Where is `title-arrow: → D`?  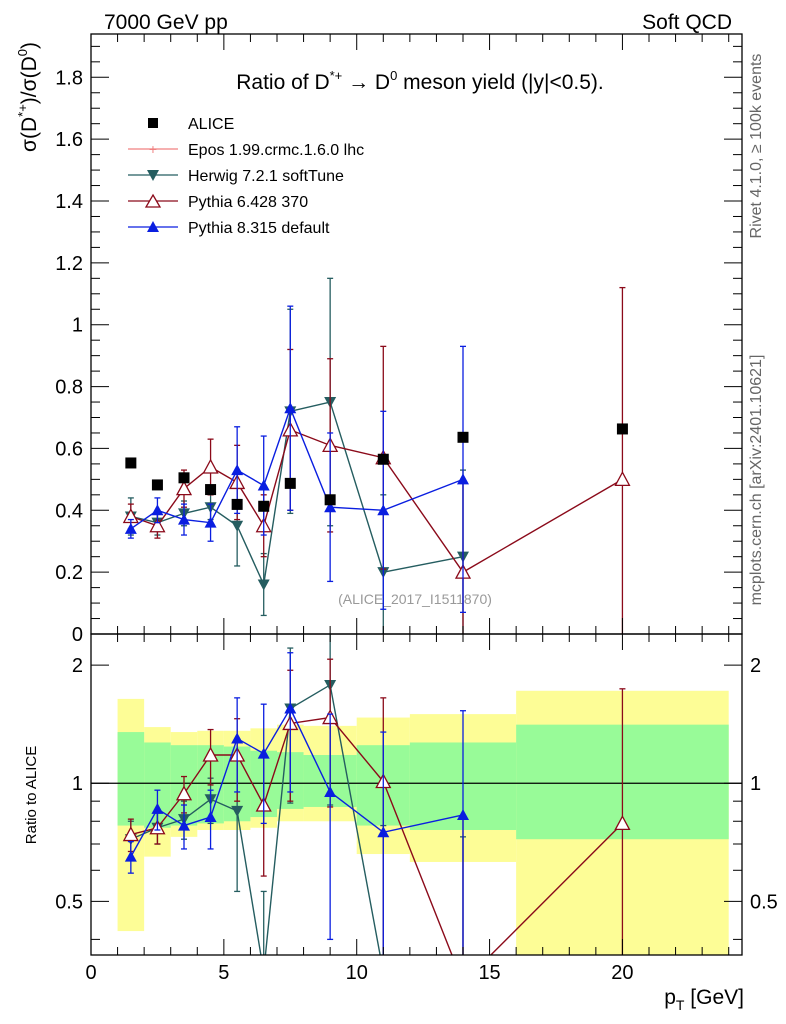 title-arrow: → D is located at coordinates (366, 82).